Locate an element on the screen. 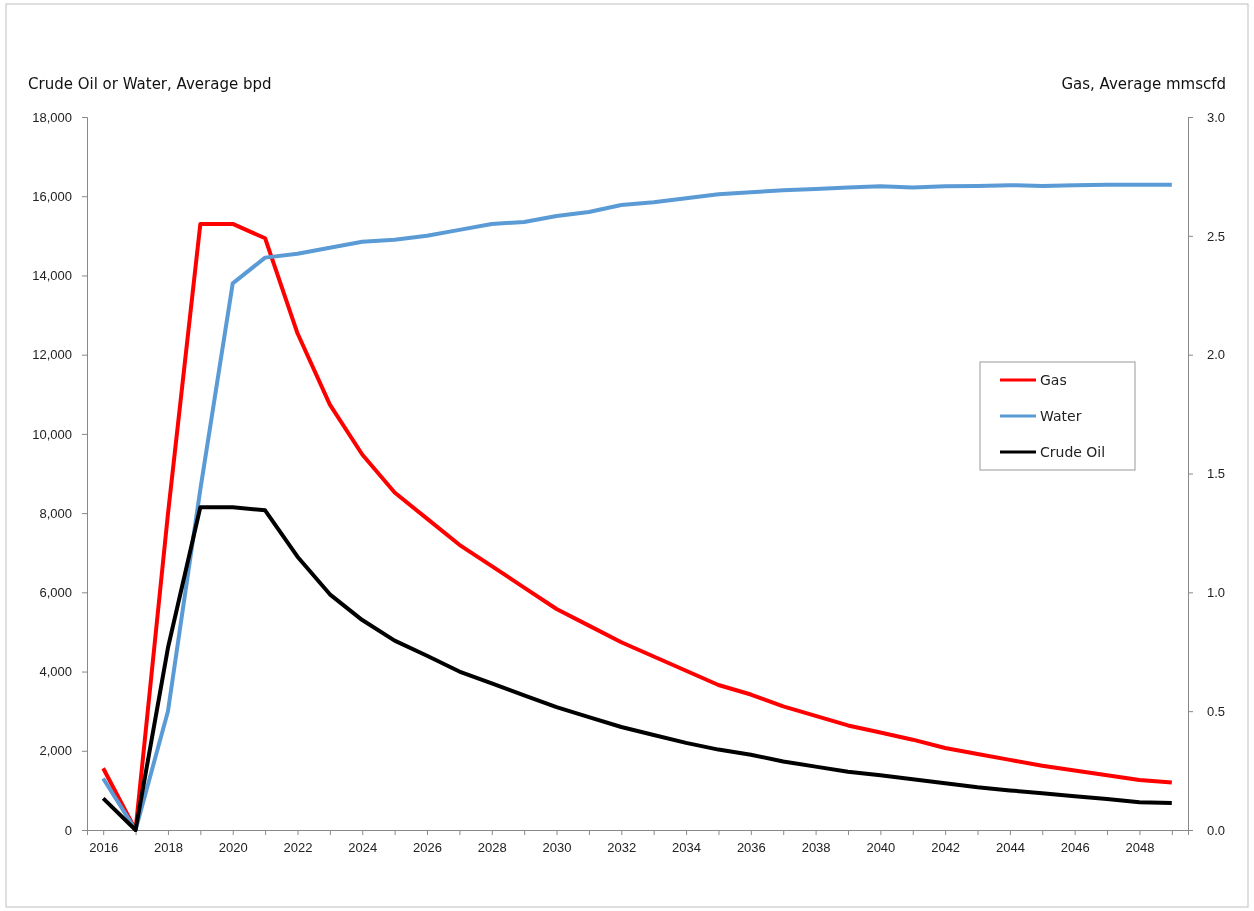 The width and height of the screenshot is (1254, 911). y2-tick-label: 0.5 is located at coordinates (1216, 711).